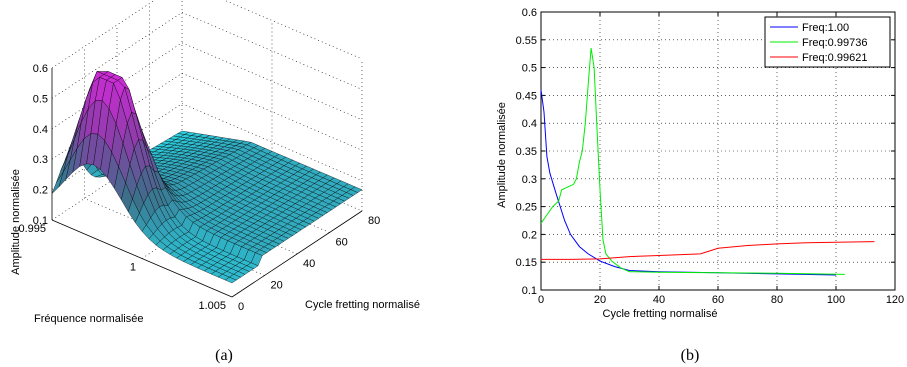 The image size is (907, 367). What do you see at coordinates (40, 130) in the screenshot?
I see `z-tick-label: 0.4` at bounding box center [40, 130].